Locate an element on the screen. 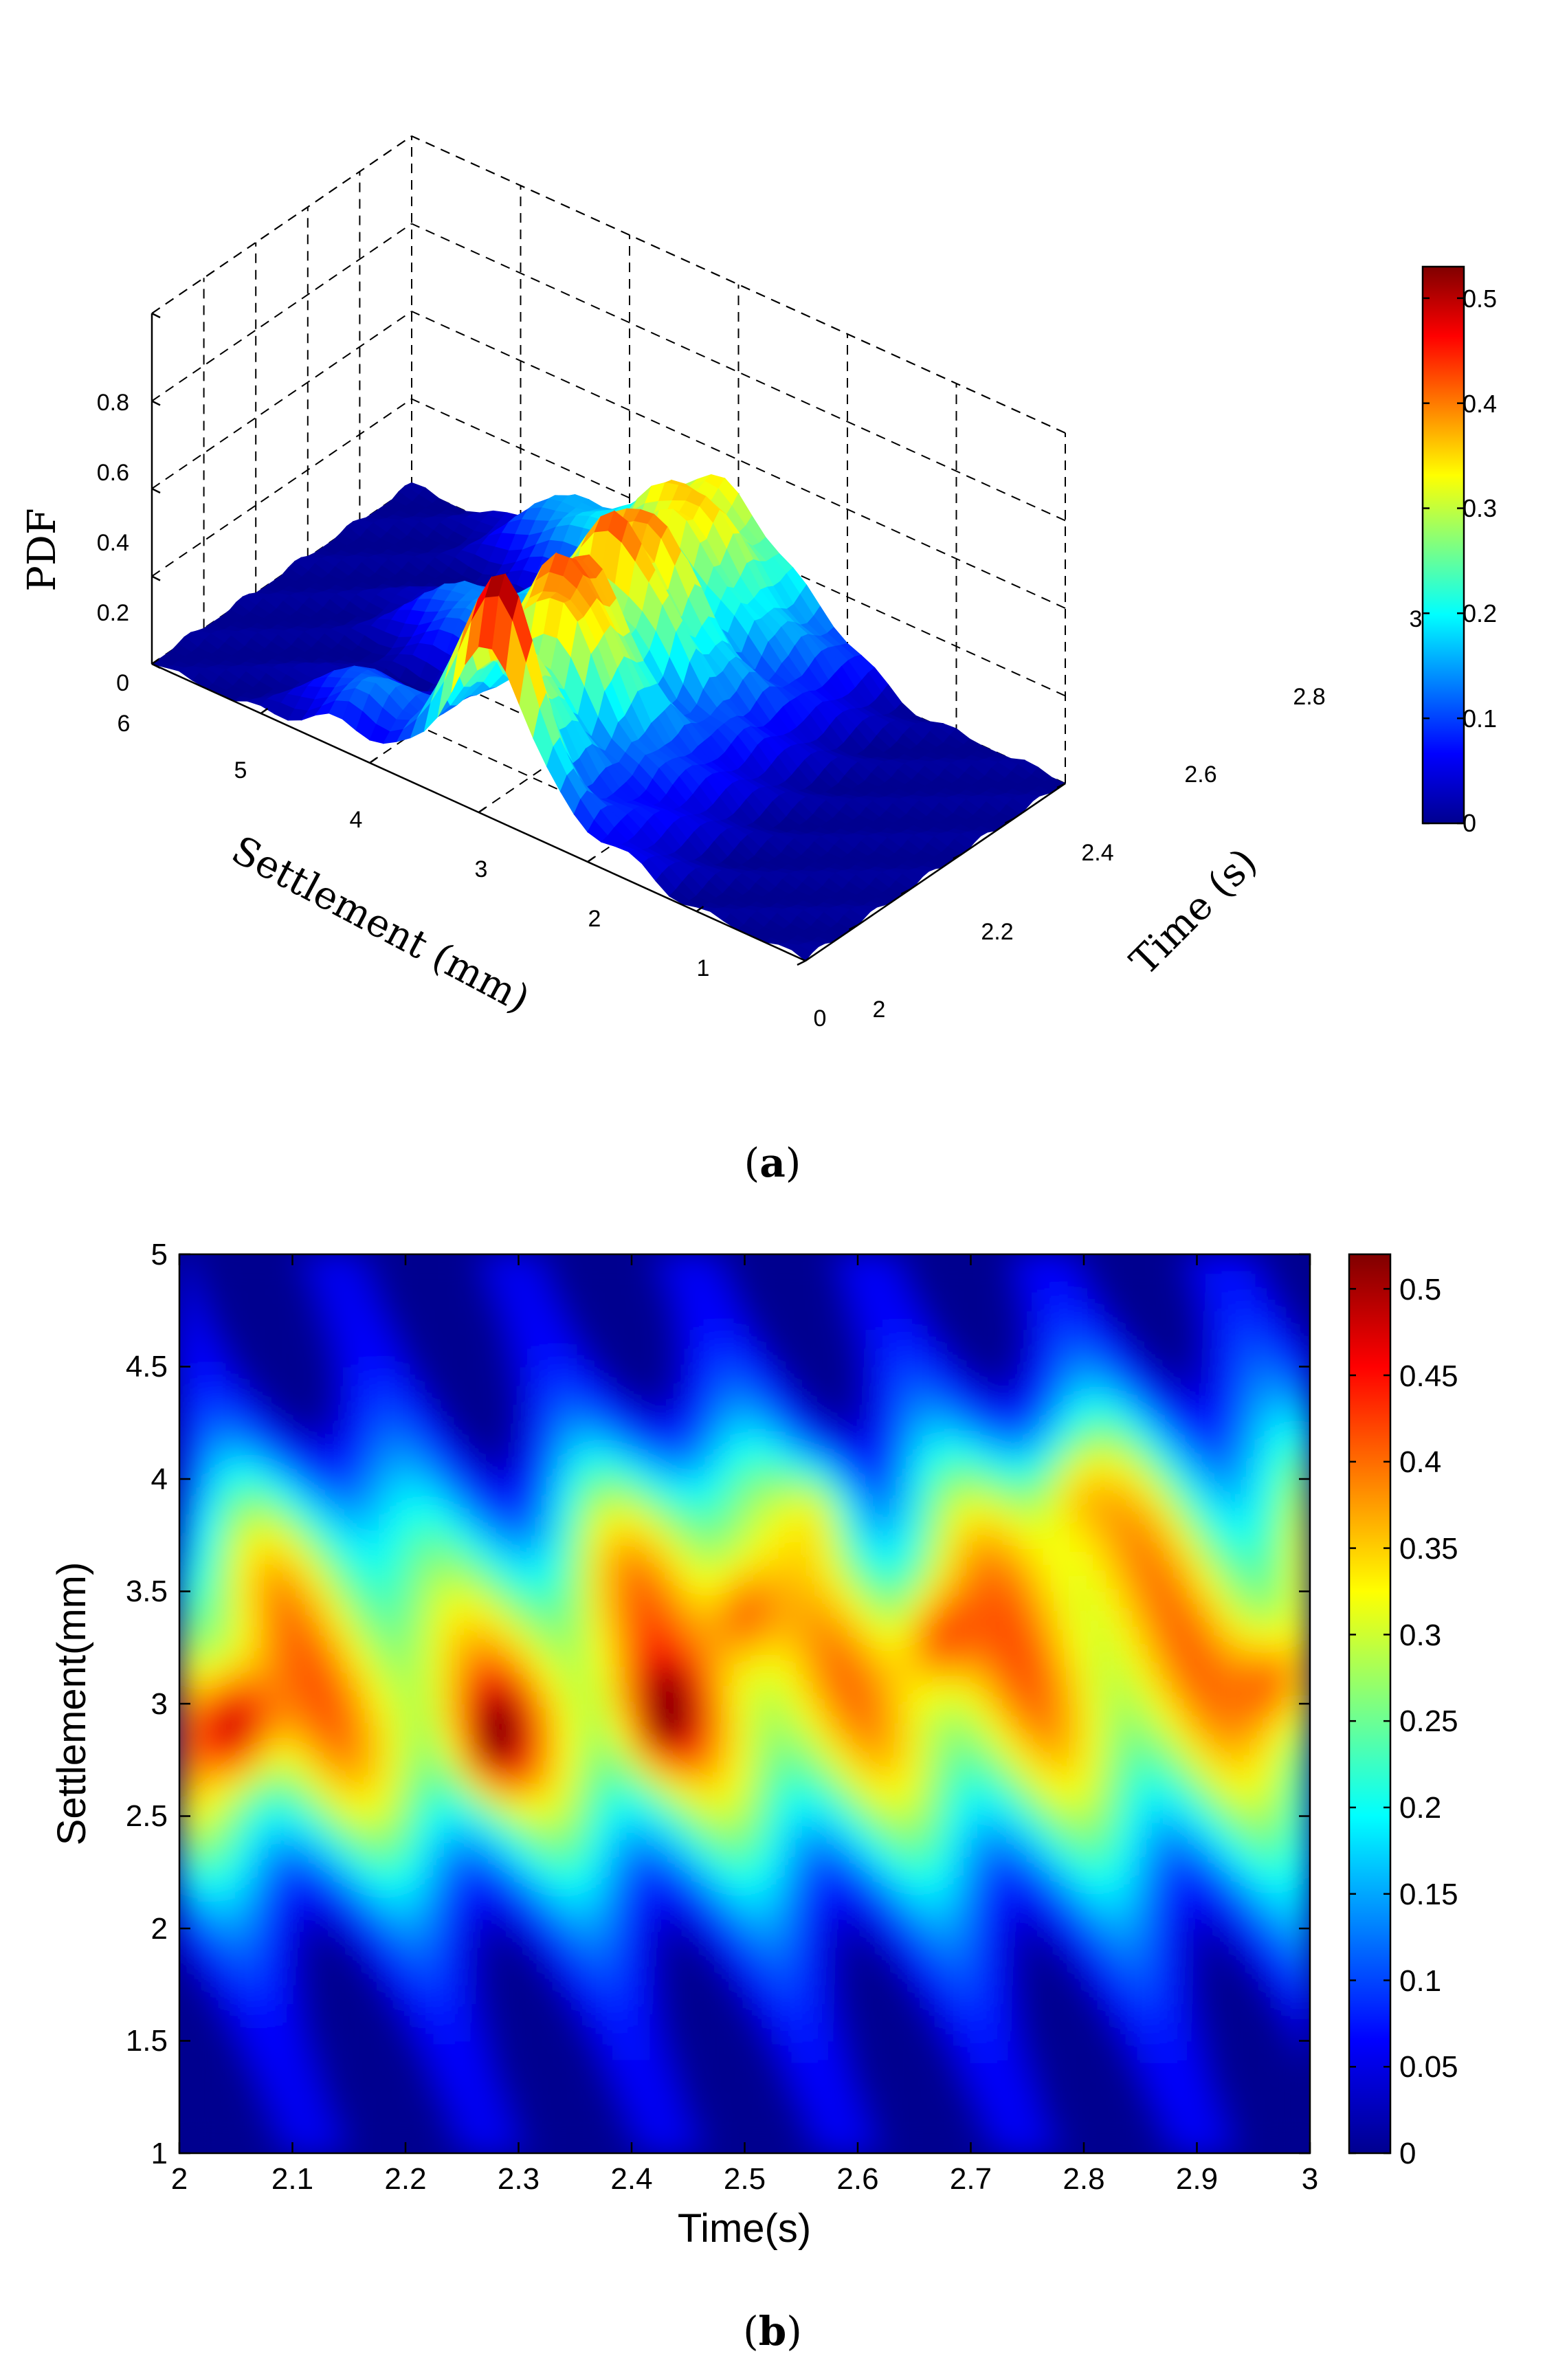 Image resolution: width=1545 pixels, height=2380 pixels. time-tick-label: 2 is located at coordinates (879, 1010).